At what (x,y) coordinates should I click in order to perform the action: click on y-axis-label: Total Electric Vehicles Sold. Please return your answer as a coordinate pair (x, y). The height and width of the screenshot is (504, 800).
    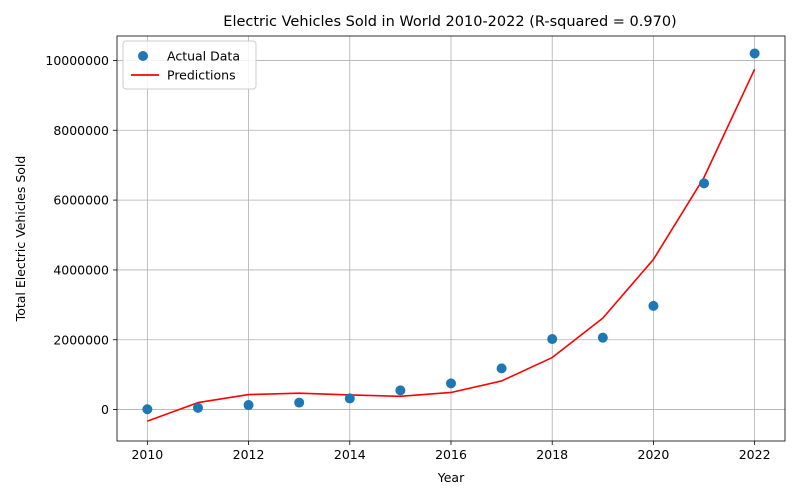
    Looking at the image, I should click on (20, 239).